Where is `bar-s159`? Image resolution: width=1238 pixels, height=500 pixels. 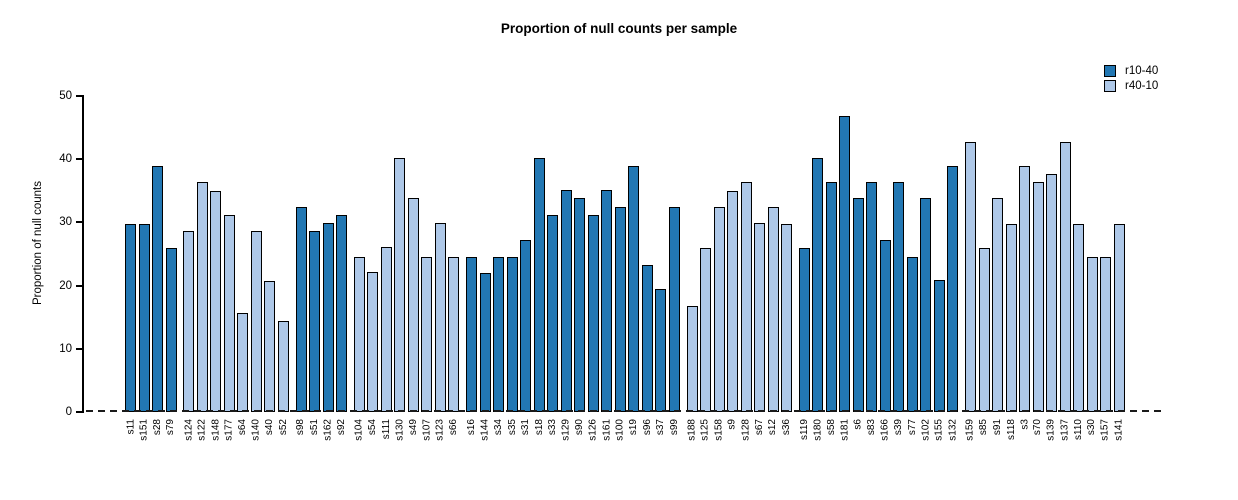 bar-s159 is located at coordinates (971, 276).